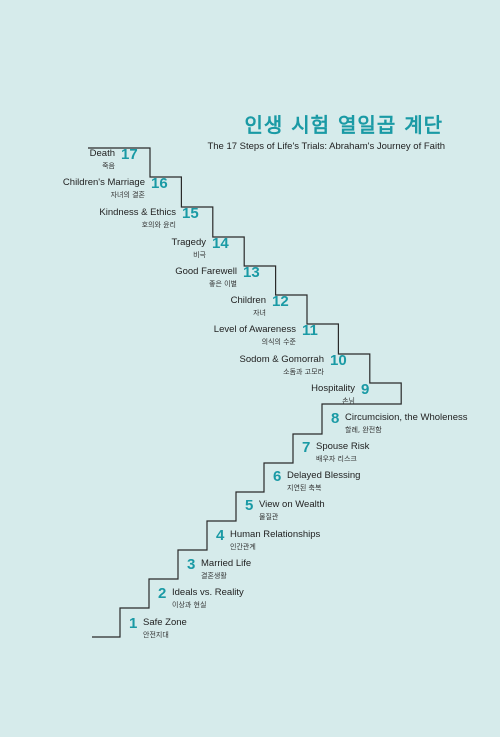 This screenshot has width=500, height=737. What do you see at coordinates (281, 359) in the screenshot?
I see `step-label-en: Sodom & Gomorrah` at bounding box center [281, 359].